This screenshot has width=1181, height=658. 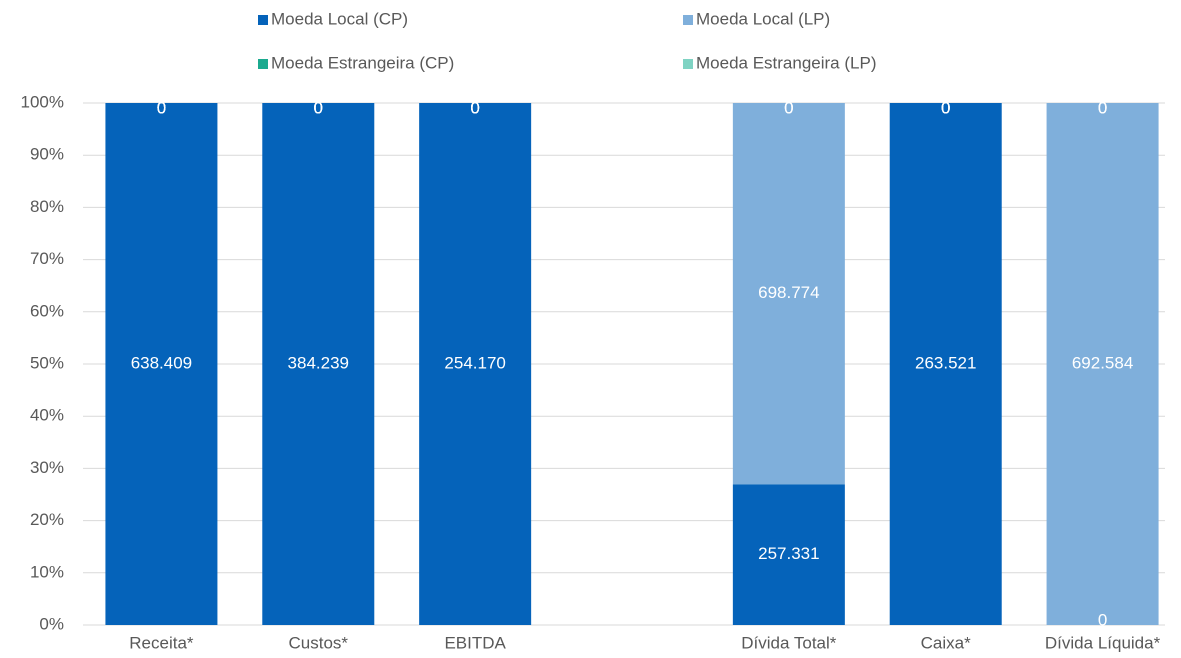 What do you see at coordinates (47, 467) in the screenshot?
I see `y-tick-label: 30%` at bounding box center [47, 467].